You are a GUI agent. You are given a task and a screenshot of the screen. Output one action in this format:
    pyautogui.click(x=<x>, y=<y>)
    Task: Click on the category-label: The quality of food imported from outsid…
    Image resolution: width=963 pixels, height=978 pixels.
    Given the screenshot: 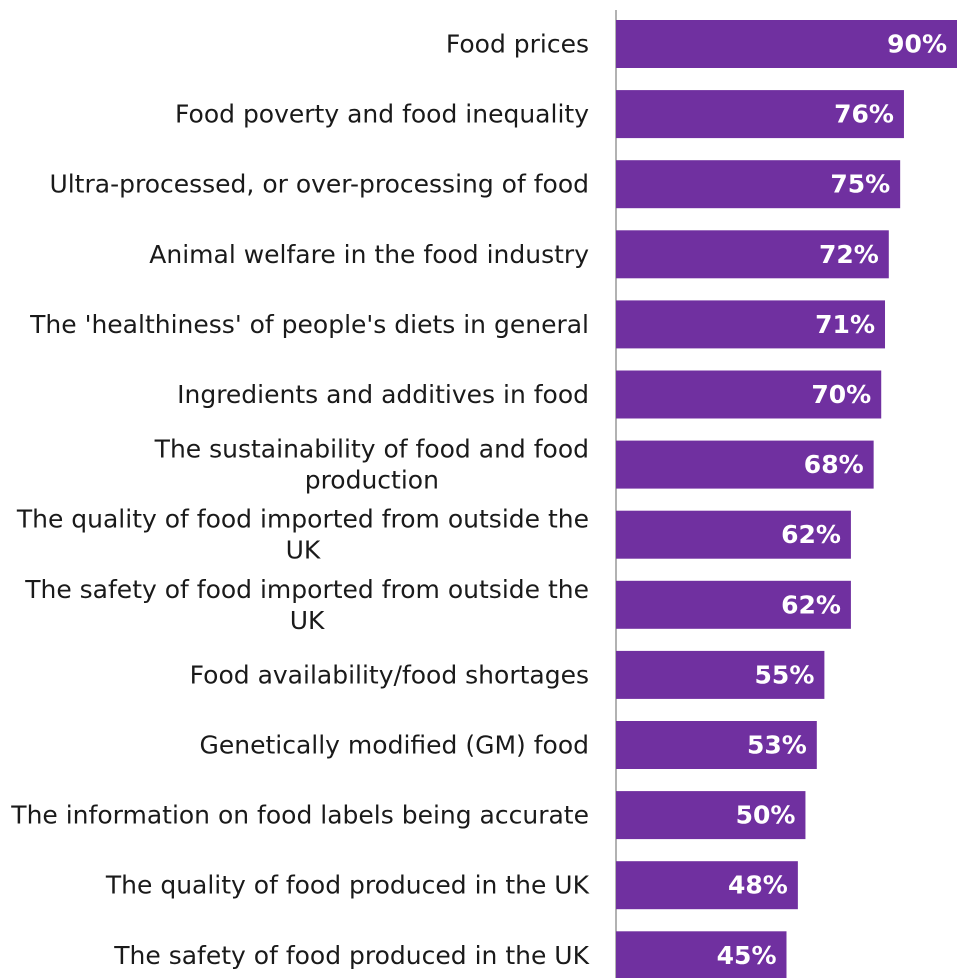 What is the action you would take?
    pyautogui.click(x=302, y=535)
    